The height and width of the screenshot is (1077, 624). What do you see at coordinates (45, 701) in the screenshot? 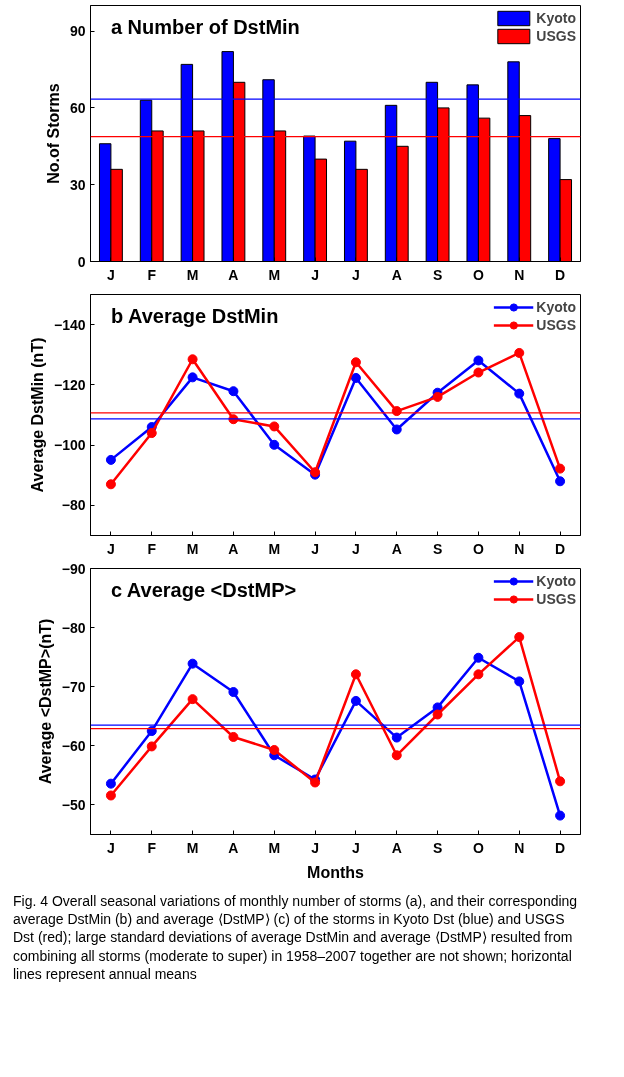
I see `y-axis-title: Average <DstMP>(nT)` at bounding box center [45, 701].